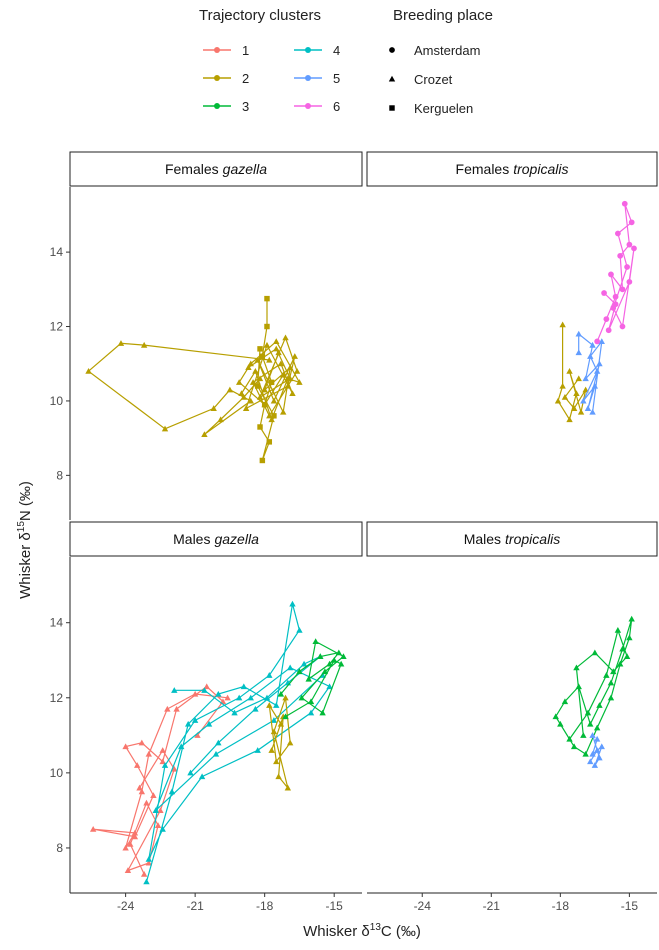 This screenshot has width=659, height=950. Describe the element at coordinates (483, 169) in the screenshot. I see `strip-sex: Females` at that location.